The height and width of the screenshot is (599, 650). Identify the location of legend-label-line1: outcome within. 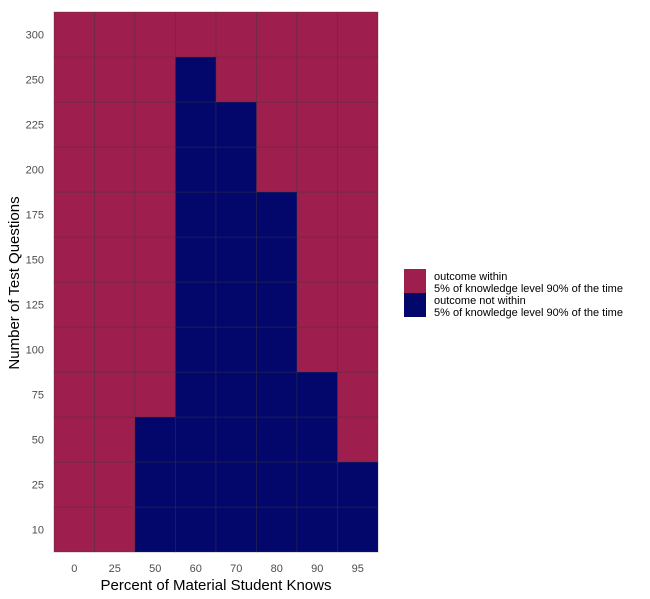
(470, 277).